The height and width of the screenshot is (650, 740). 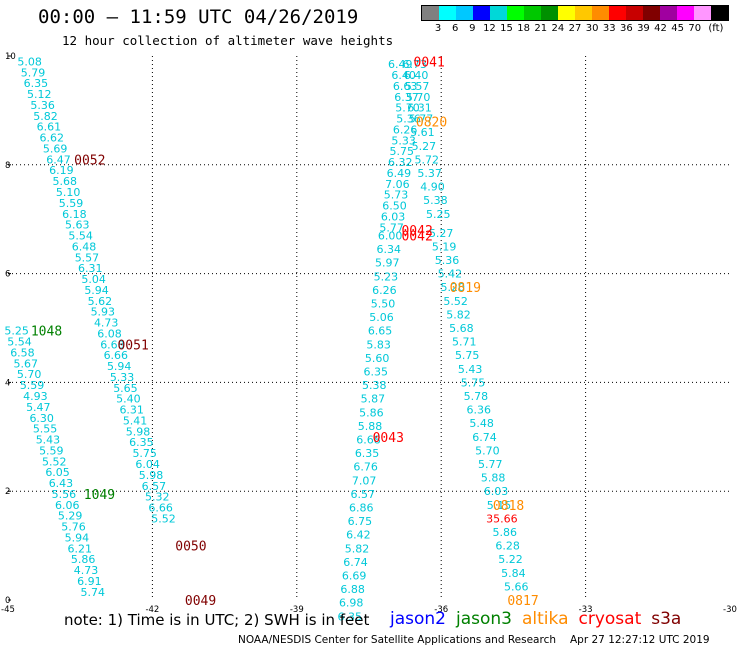 What do you see at coordinates (421, 119) in the screenshot?
I see `wave-height-value: 5.77` at bounding box center [421, 119].